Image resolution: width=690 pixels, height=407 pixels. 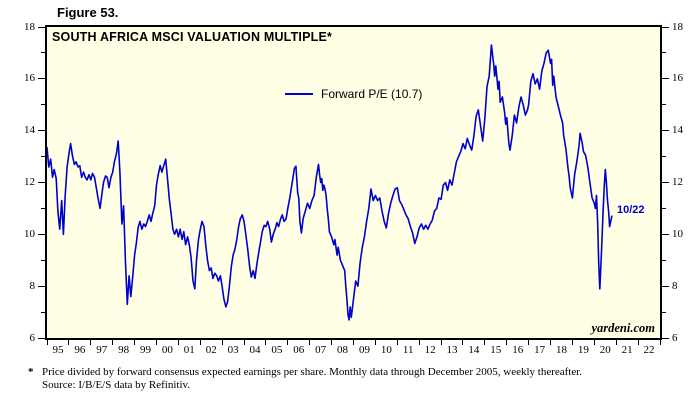 I want to click on yardeni-watermark: yardeni.com, so click(x=623, y=328).